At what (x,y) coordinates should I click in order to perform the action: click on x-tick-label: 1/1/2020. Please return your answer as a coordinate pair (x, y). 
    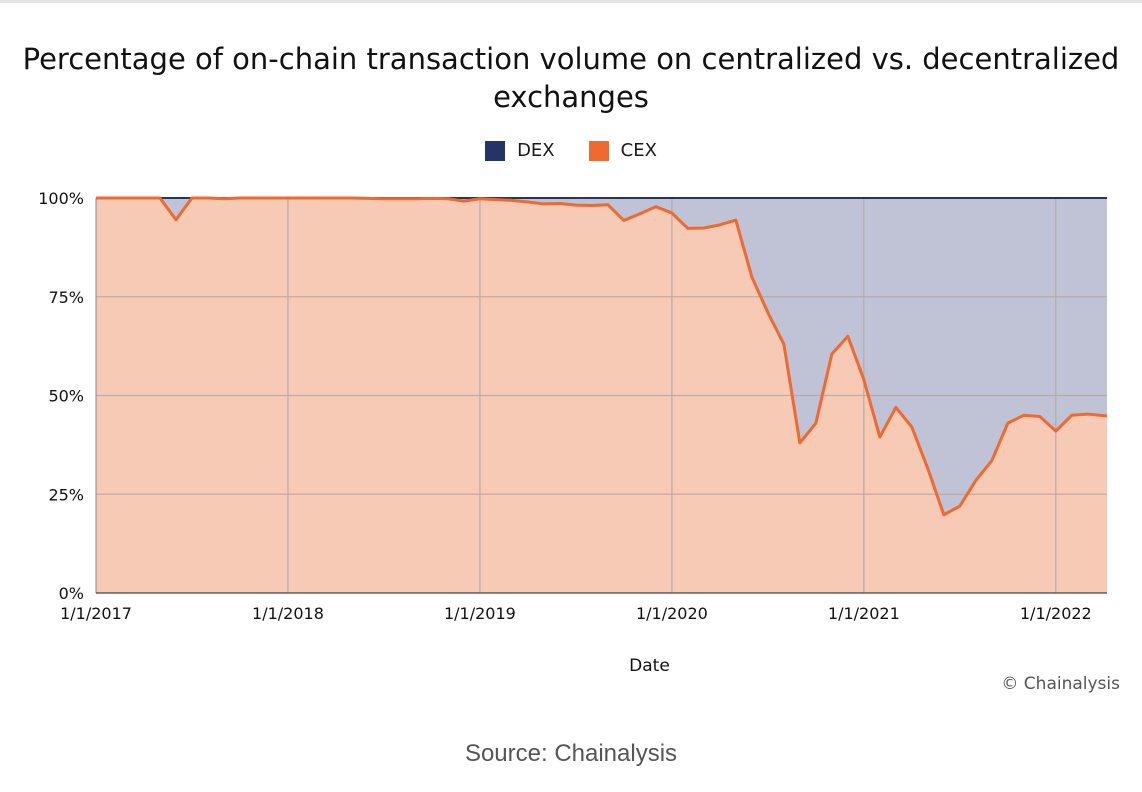
    Looking at the image, I should click on (672, 613).